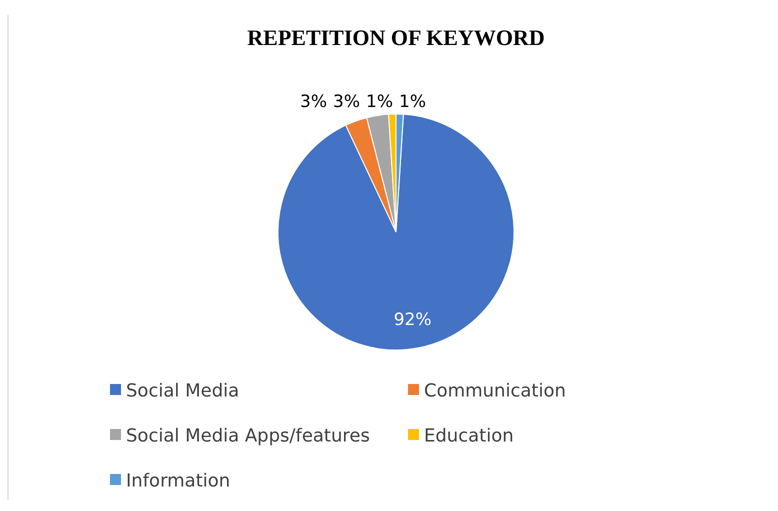 This screenshot has width=778, height=511. I want to click on legend-label: Education, so click(469, 435).